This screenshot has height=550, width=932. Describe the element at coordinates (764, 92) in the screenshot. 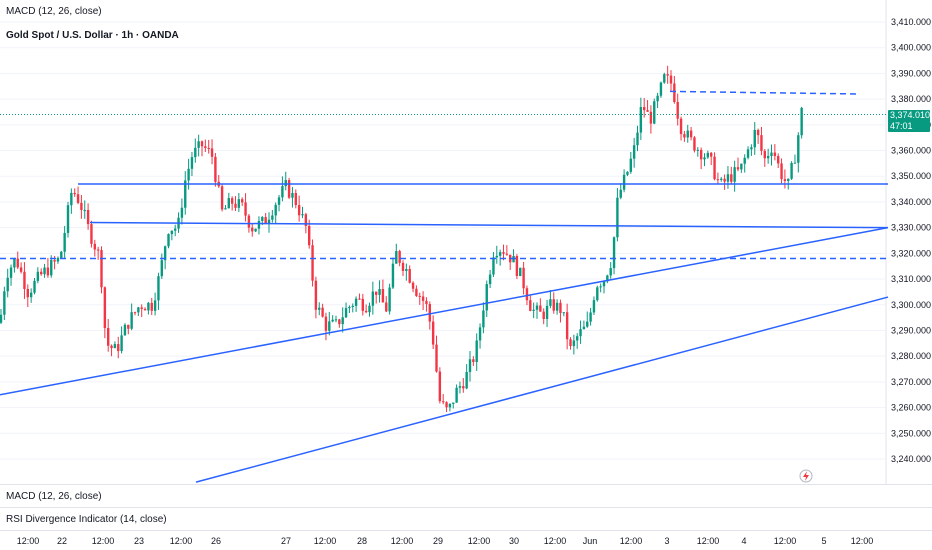

I see `trendline` at that location.